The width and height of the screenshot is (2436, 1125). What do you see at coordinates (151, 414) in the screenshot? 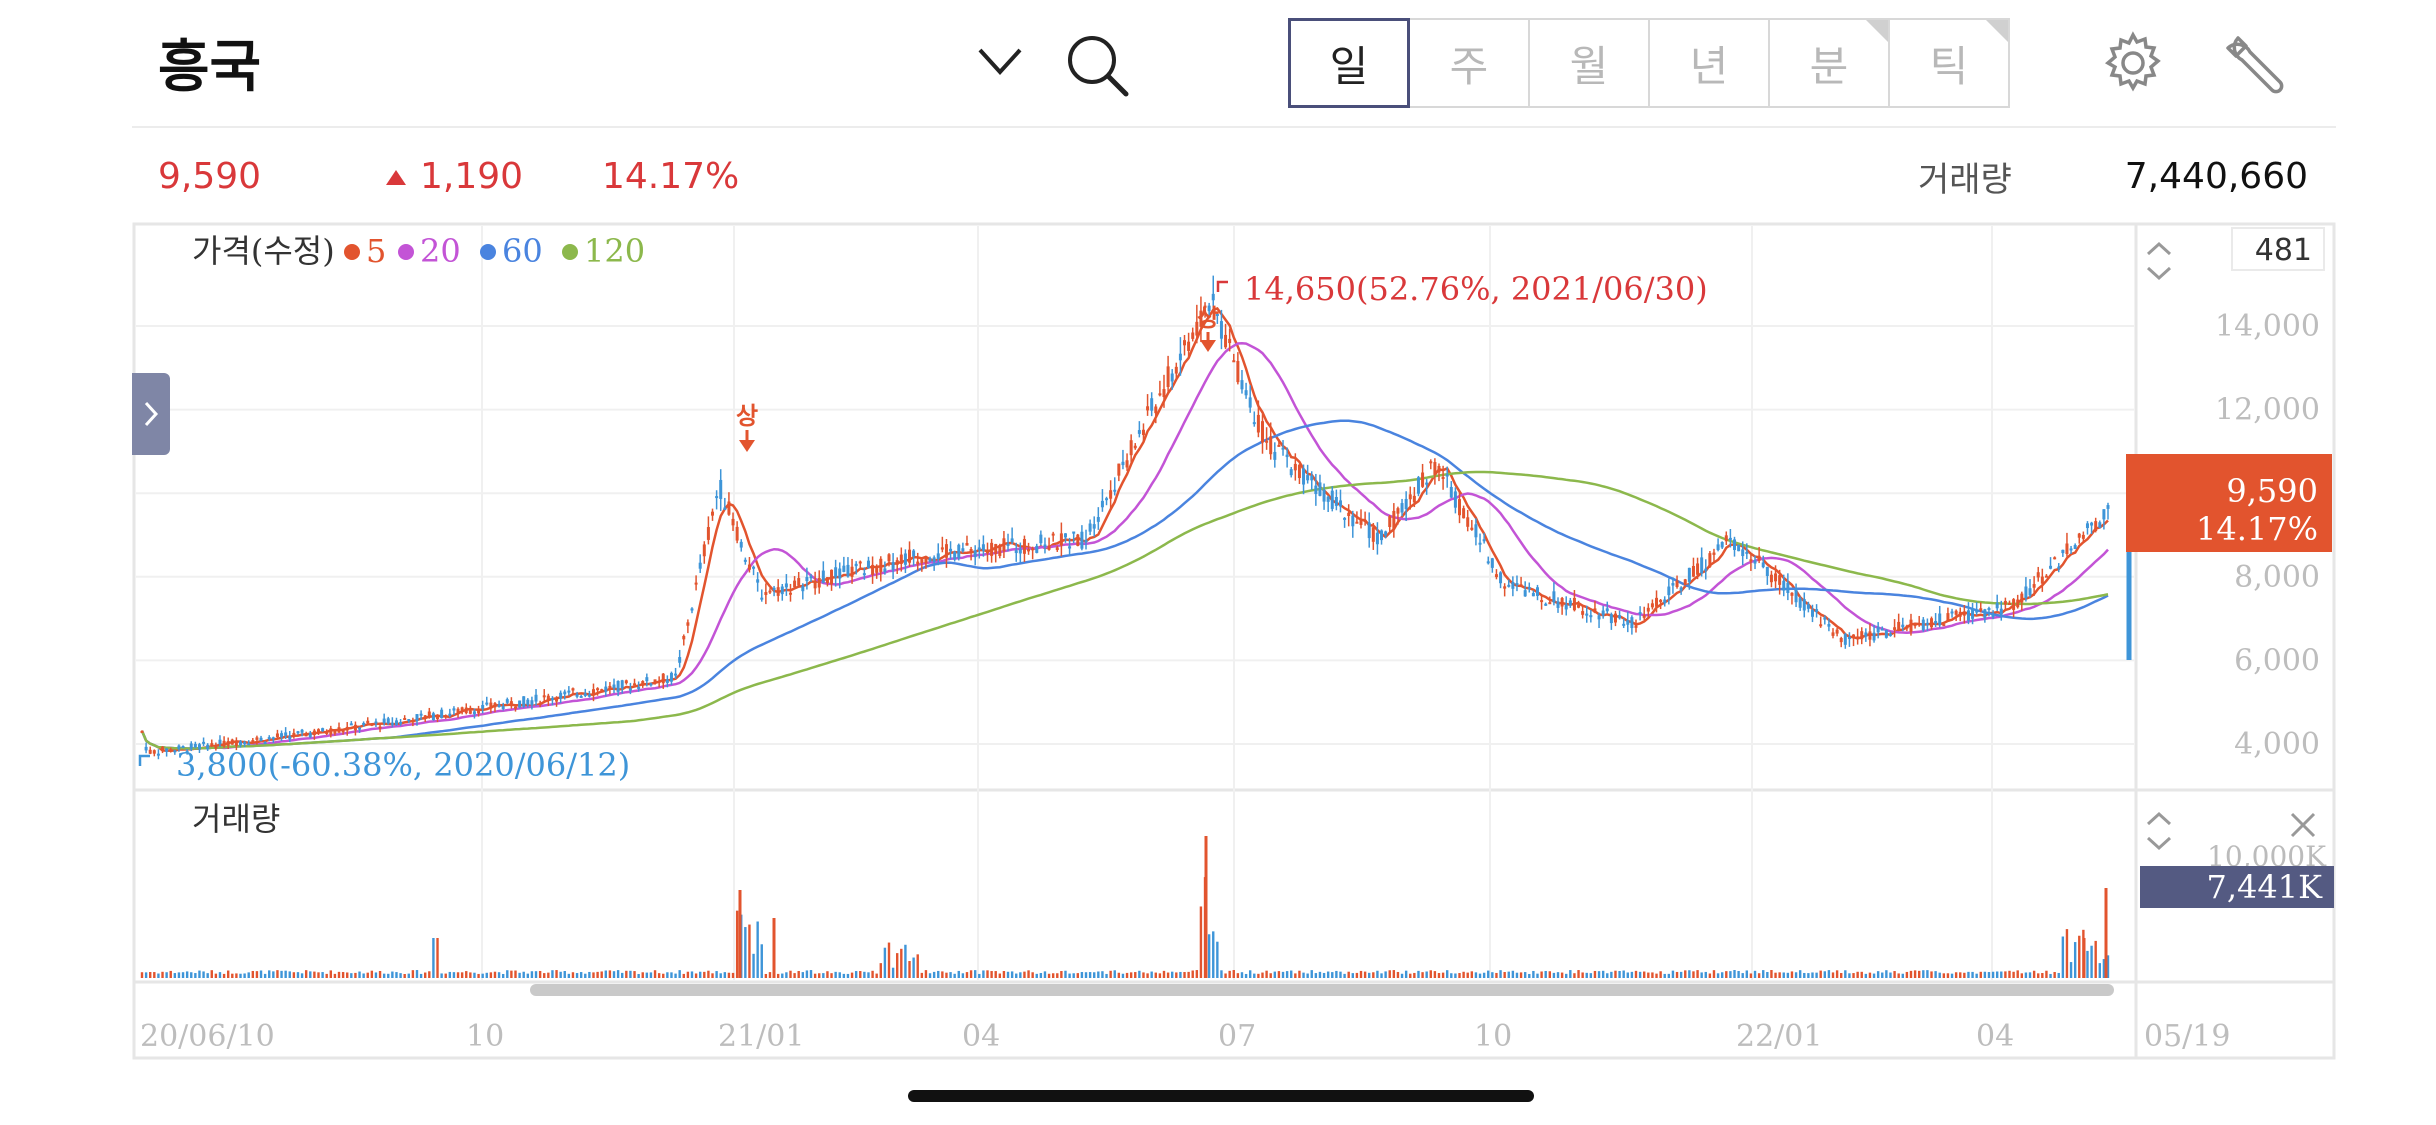
I see `sidebar-toggle-button` at bounding box center [151, 414].